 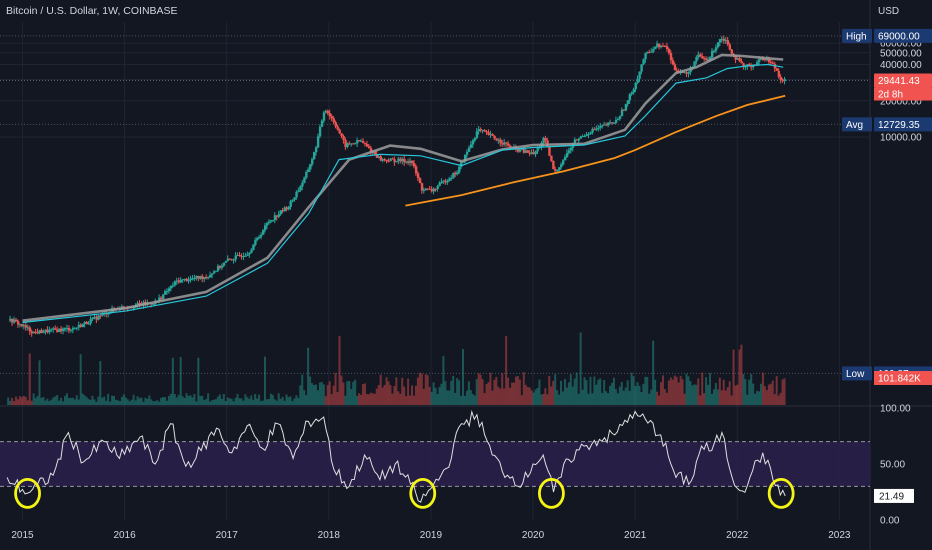 I want to click on avg-tag-label: Avg, so click(x=854, y=125).